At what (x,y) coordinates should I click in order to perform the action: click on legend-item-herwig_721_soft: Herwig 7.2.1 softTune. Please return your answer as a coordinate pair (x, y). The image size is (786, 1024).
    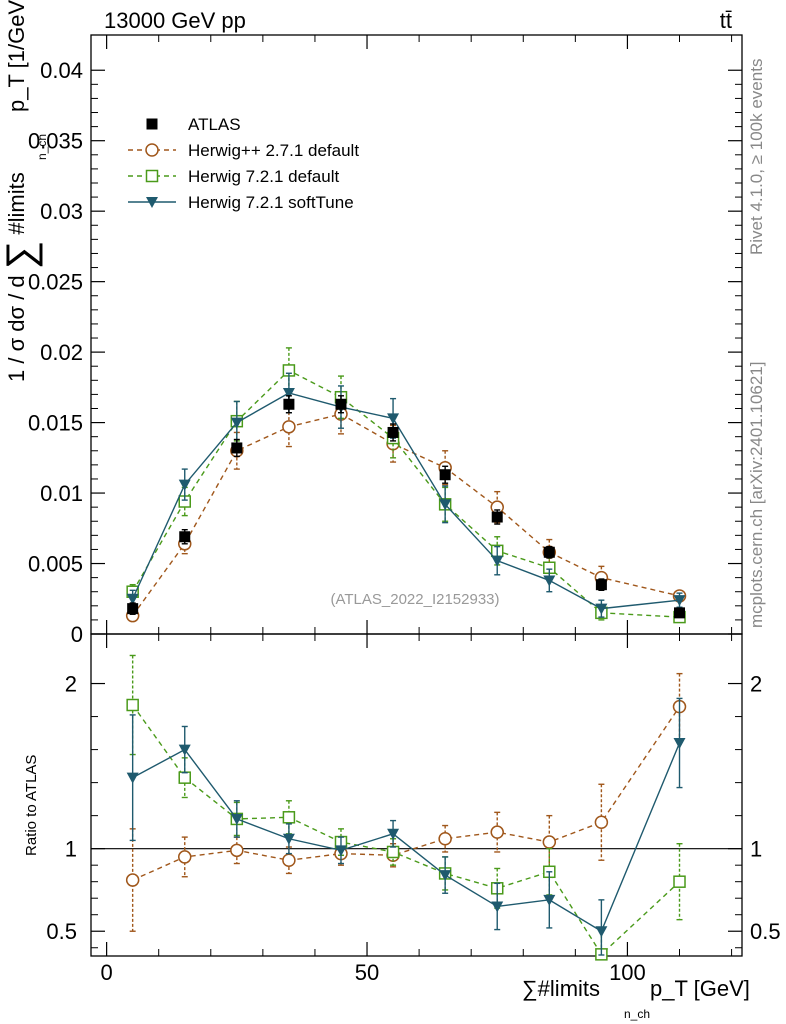
    Looking at the image, I should click on (241, 202).